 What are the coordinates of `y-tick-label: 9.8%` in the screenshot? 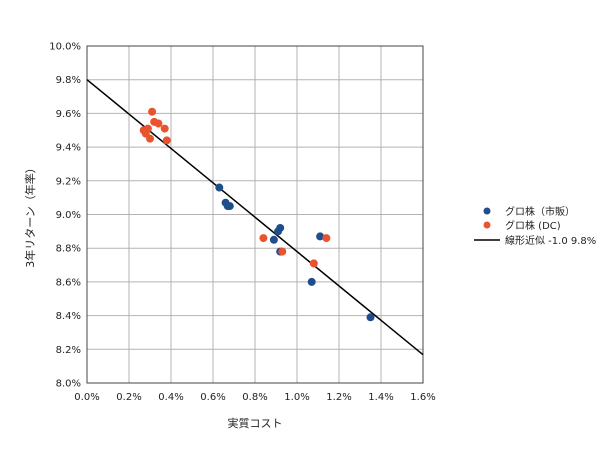 It's located at (68, 80).